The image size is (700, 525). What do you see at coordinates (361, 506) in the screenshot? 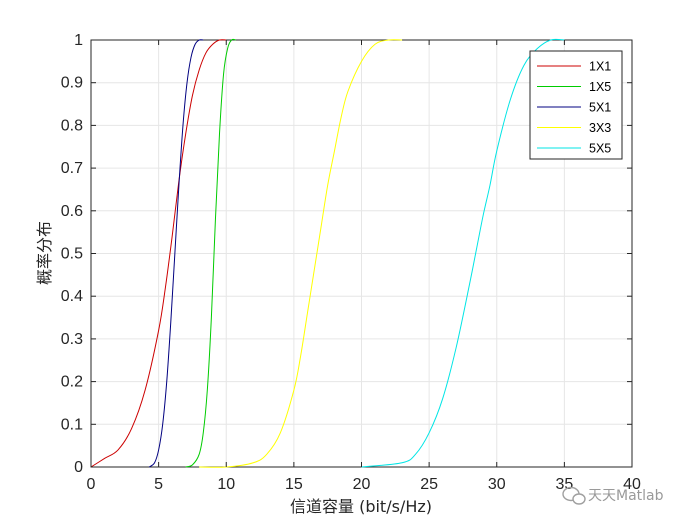
I see `x-axis-label: 信道容量 (bit/s/Hz)` at bounding box center [361, 506].